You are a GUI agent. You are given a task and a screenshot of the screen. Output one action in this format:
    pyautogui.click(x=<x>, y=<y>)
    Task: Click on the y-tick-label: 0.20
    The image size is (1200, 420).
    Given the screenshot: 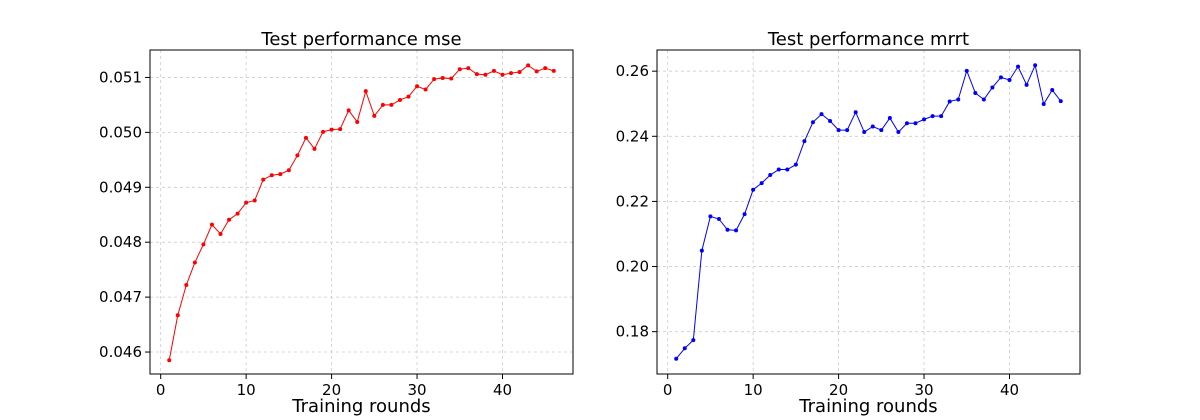 What is the action you would take?
    pyautogui.click(x=632, y=267)
    